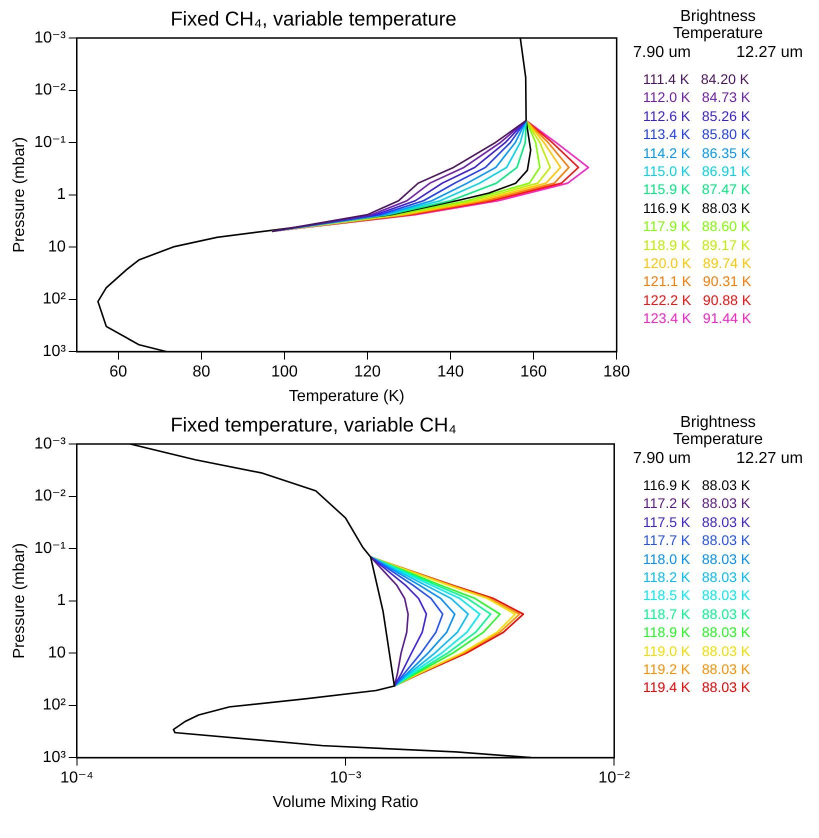 Image resolution: width=819 pixels, height=838 pixels. What do you see at coordinates (284, 372) in the screenshot?
I see `x-tick-label: 100` at bounding box center [284, 372].